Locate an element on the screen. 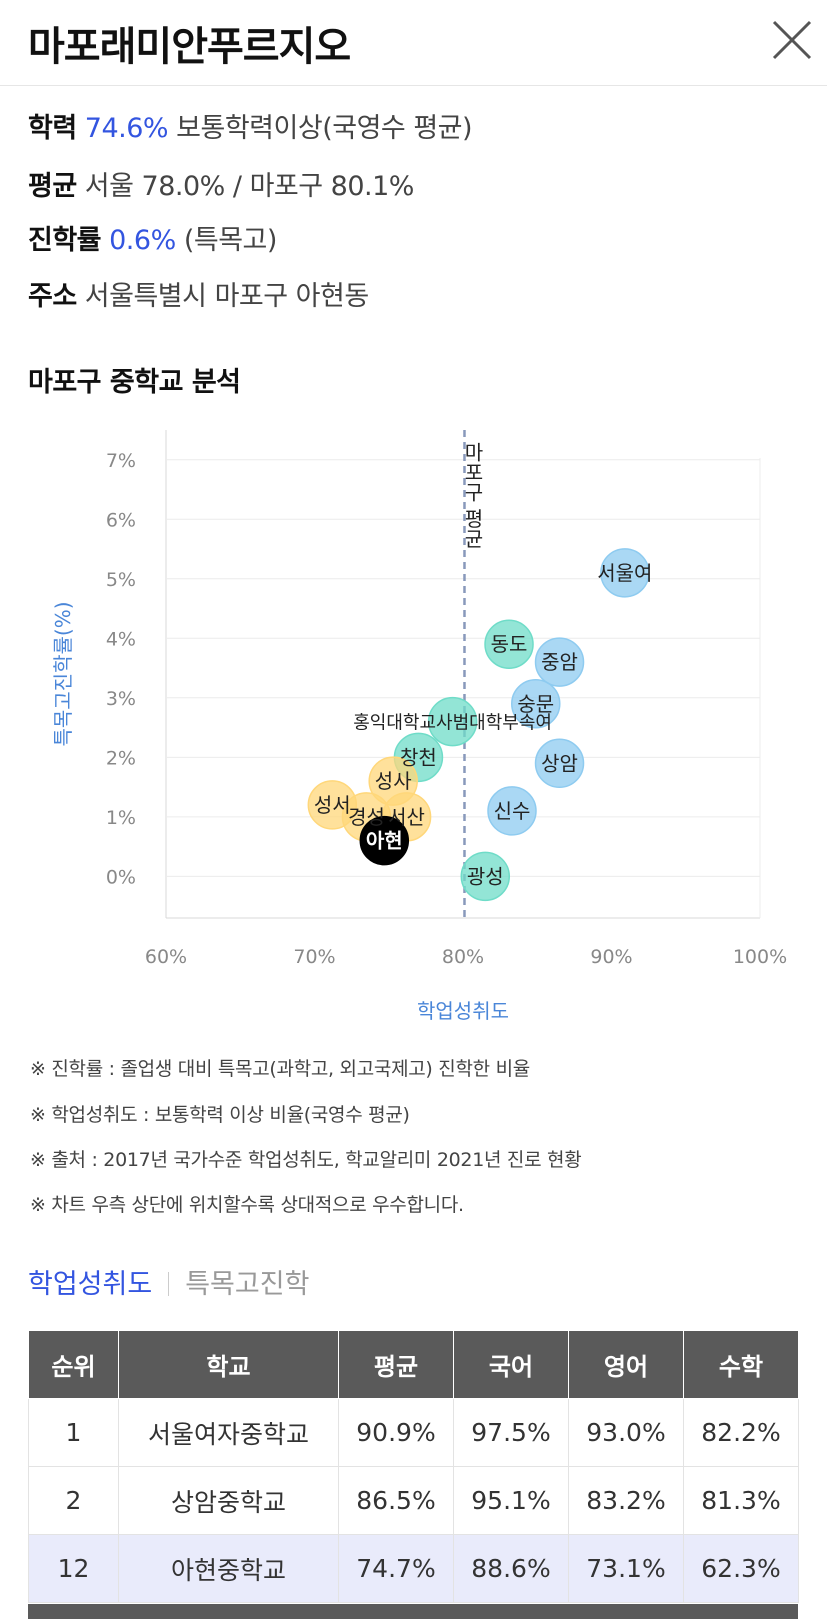 This screenshot has width=827, height=1619. y-tick-label: 1% is located at coordinates (121, 818).